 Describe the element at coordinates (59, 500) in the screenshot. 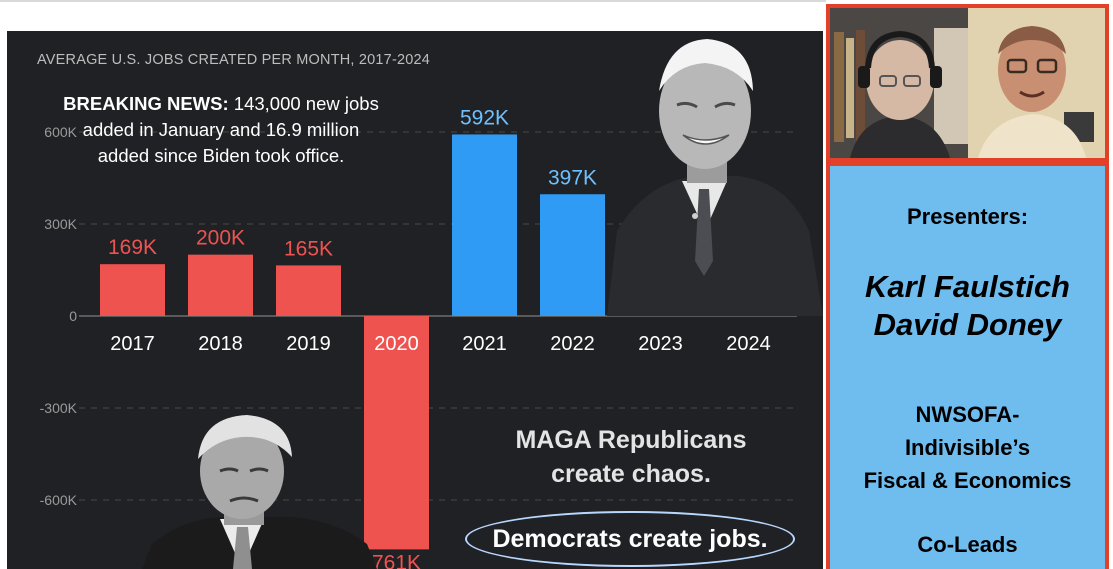

I see `y-tick-label: -600K` at that location.